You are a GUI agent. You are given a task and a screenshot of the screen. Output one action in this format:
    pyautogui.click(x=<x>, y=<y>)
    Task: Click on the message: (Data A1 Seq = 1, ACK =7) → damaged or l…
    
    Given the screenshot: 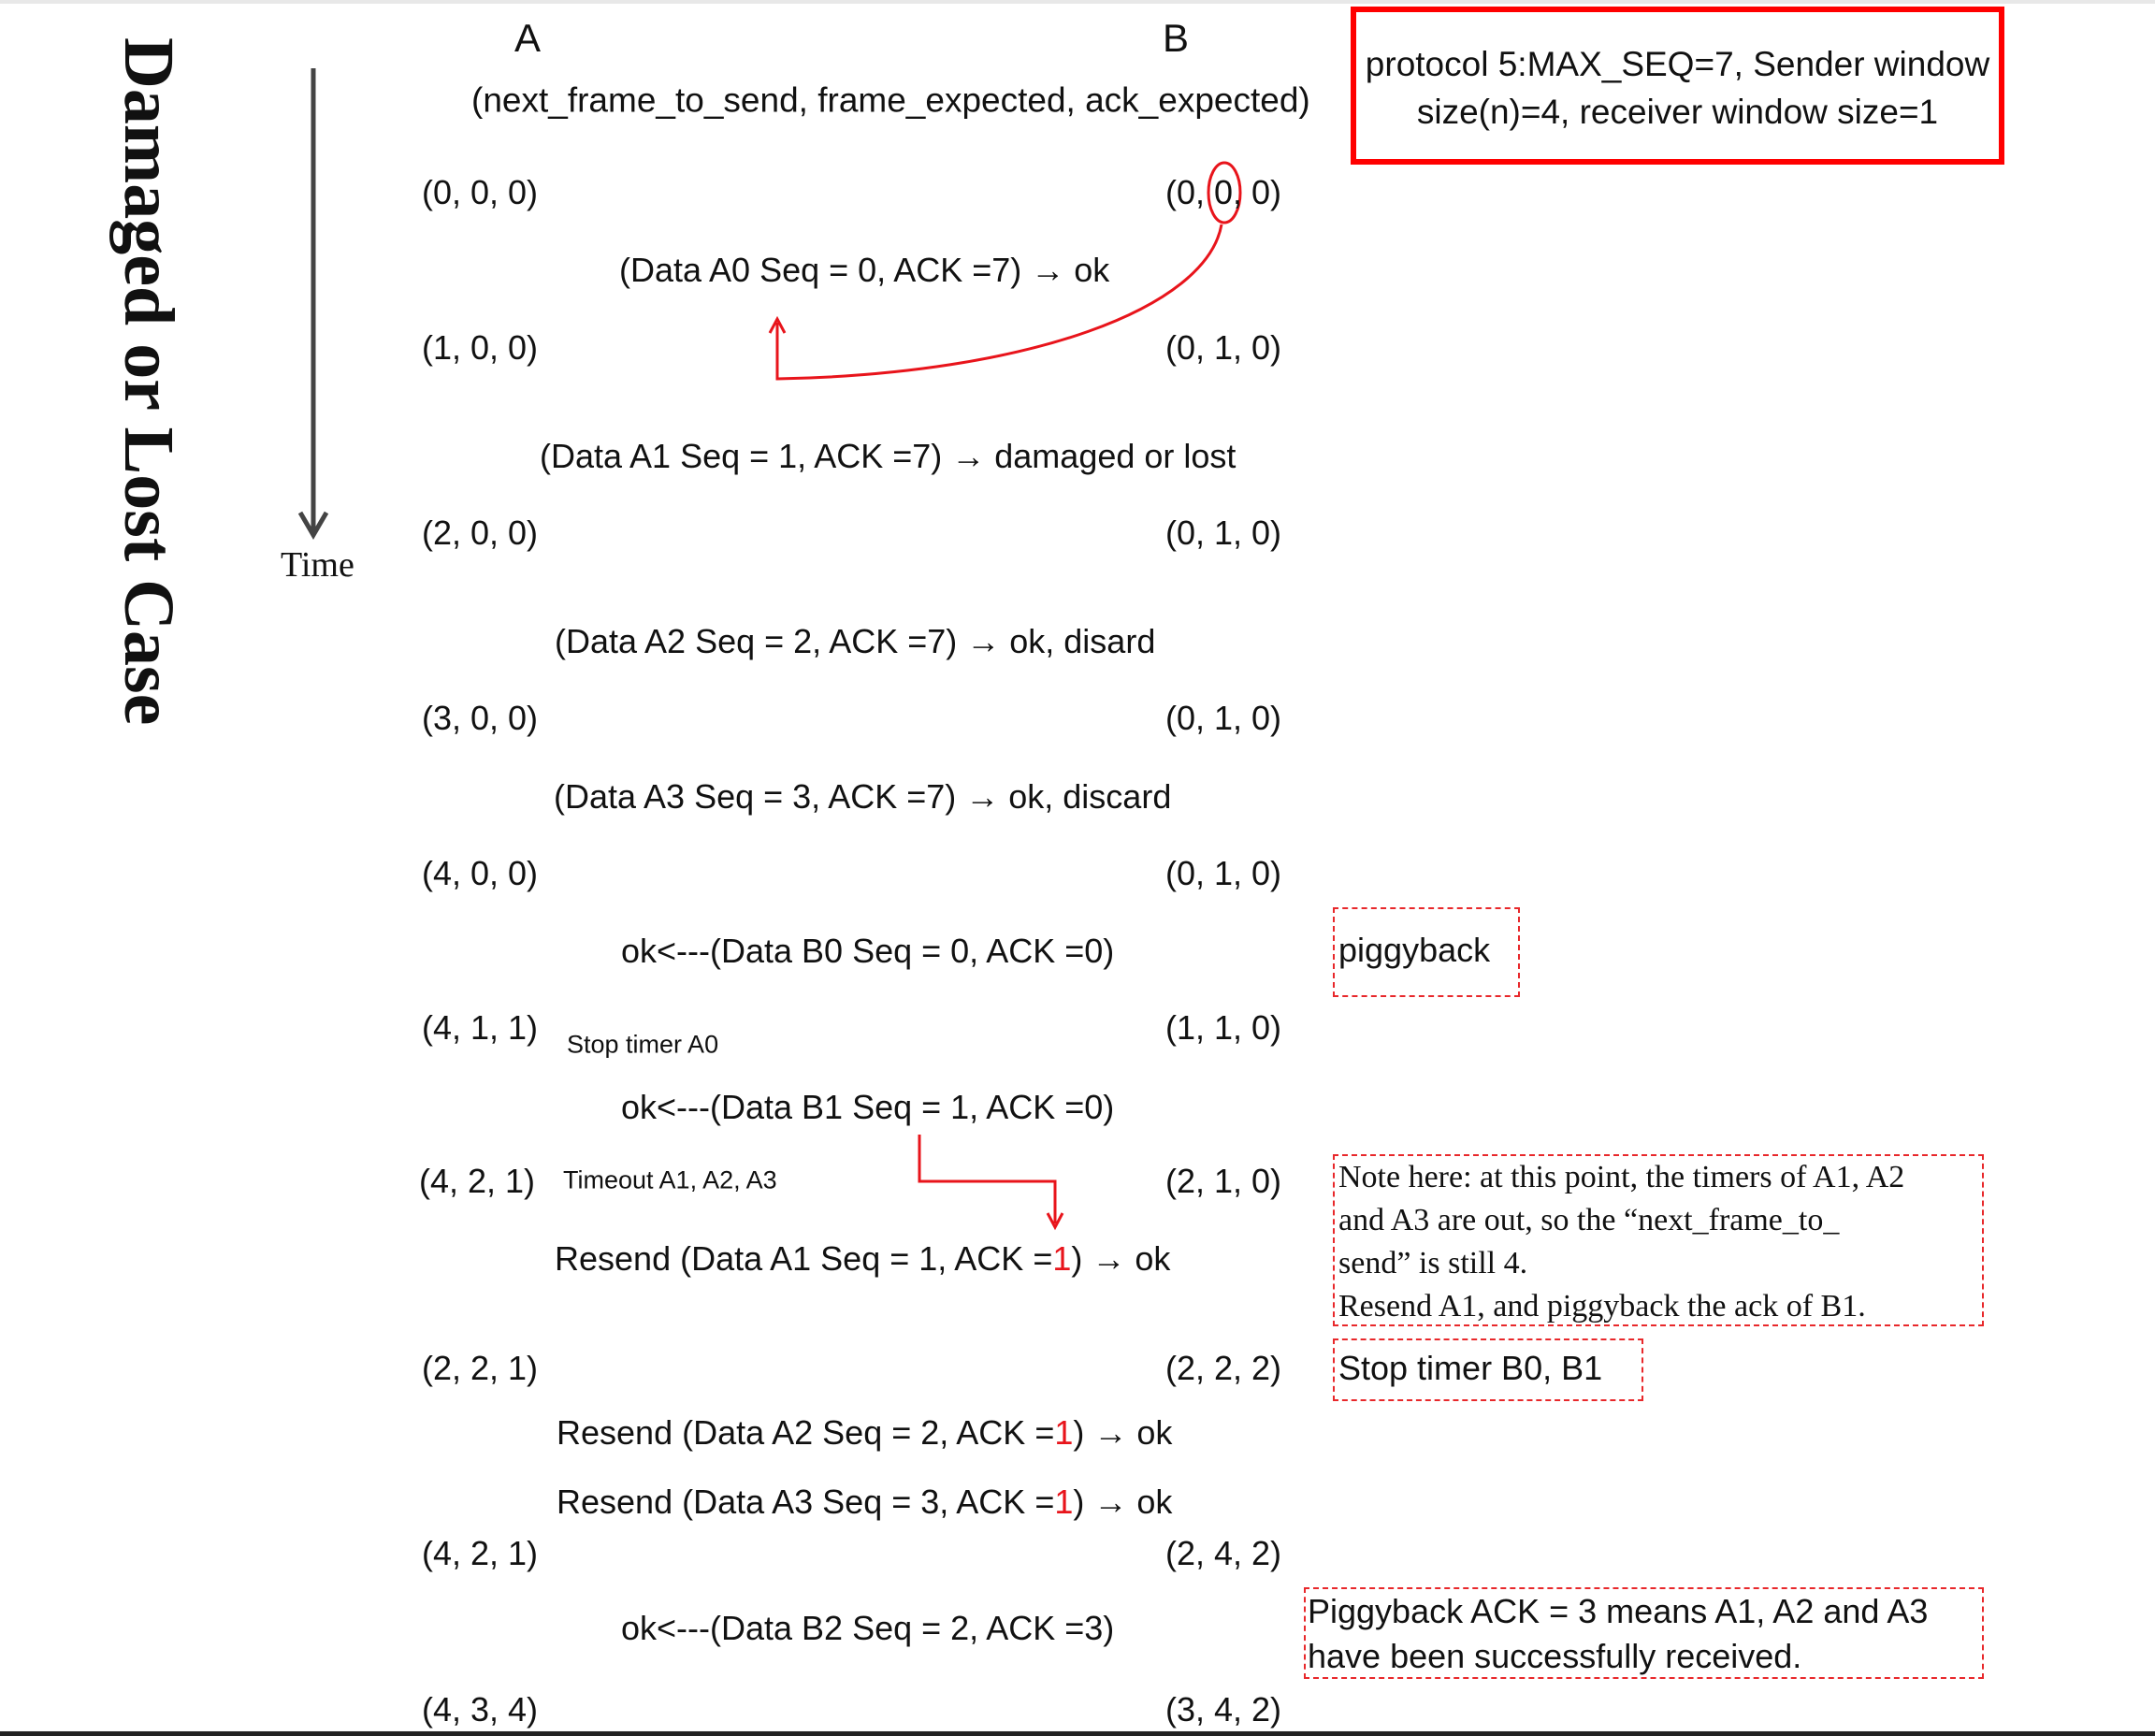 What is the action you would take?
    pyautogui.click(x=888, y=456)
    